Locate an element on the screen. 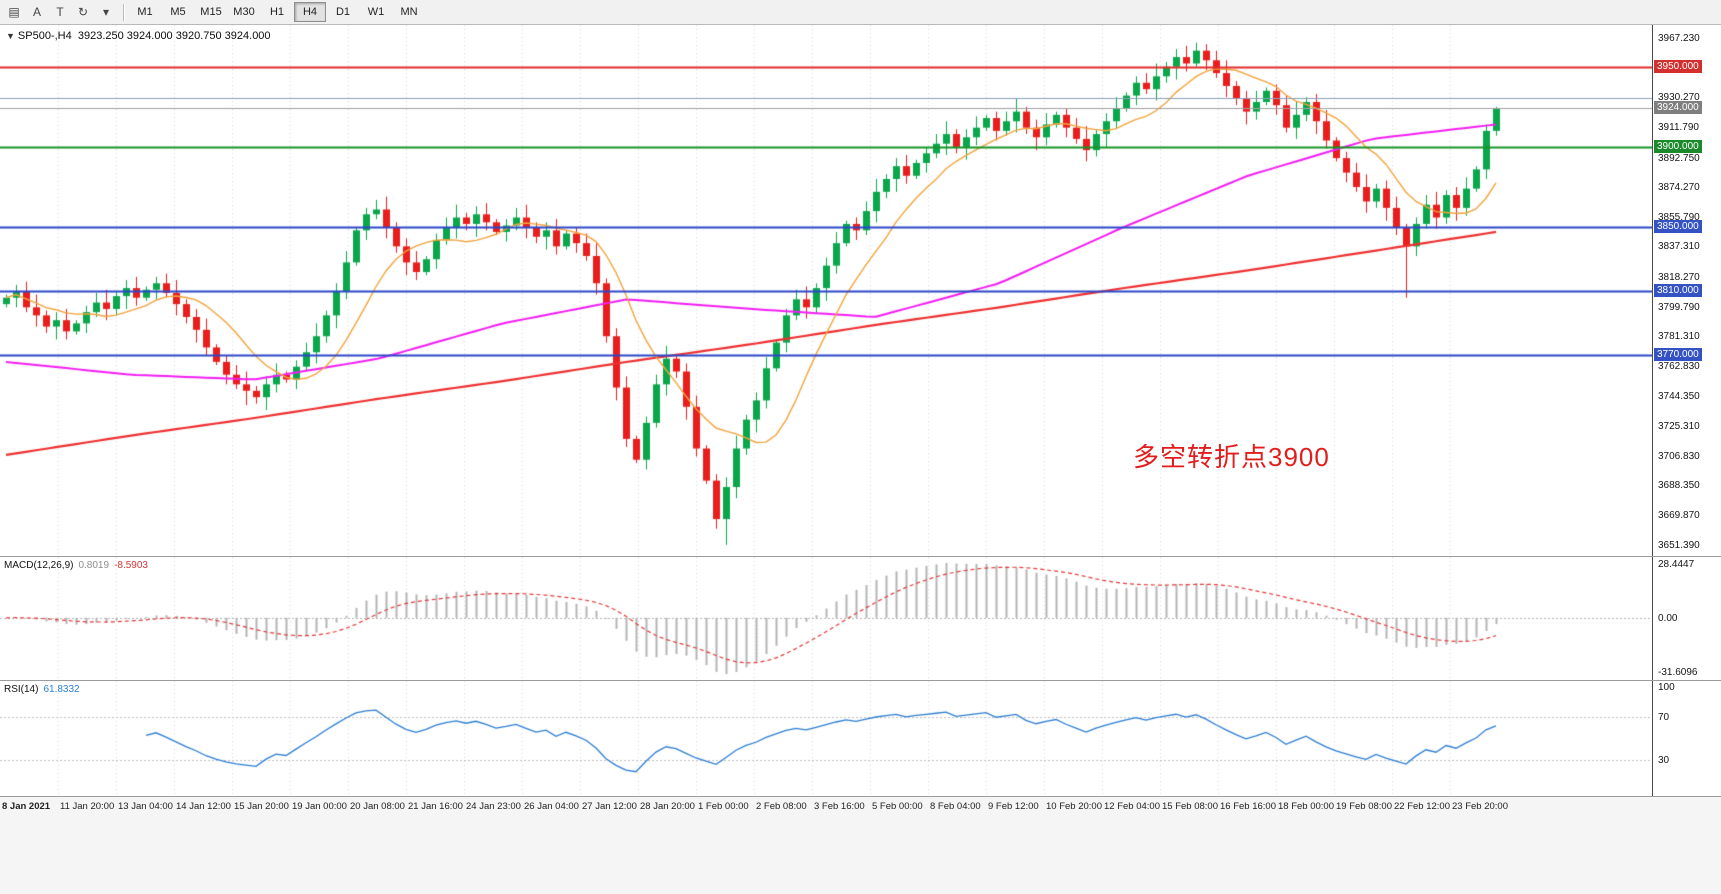 Image resolution: width=1721 pixels, height=894 pixels. rsi-timeaxis-splitter is located at coordinates (860, 796).